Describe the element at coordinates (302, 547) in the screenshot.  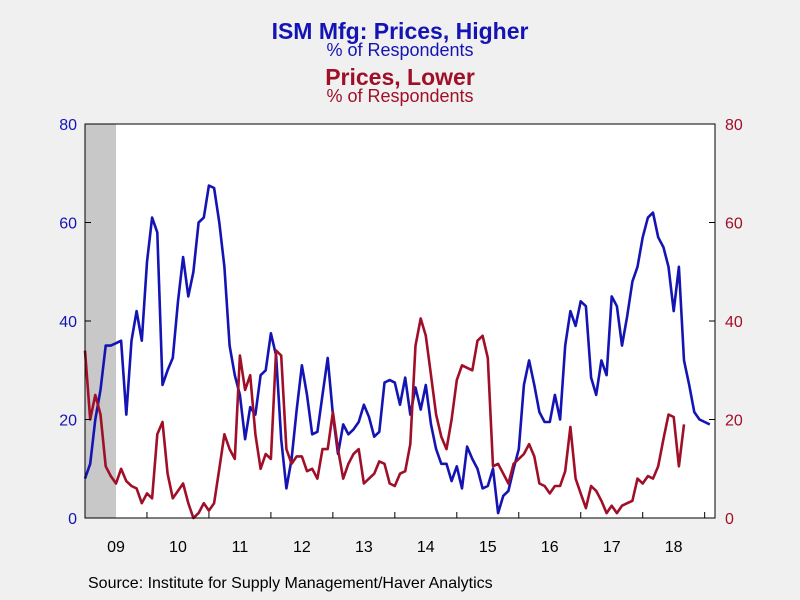
I see `x-axis-year-label: 12` at that location.